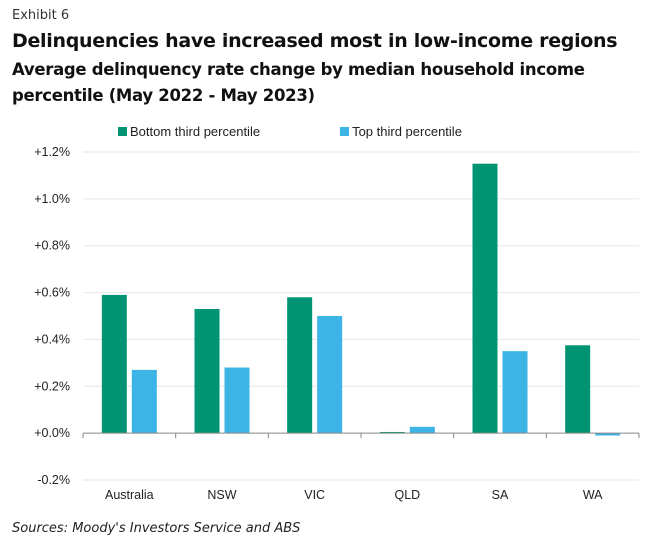 The image size is (658, 544). I want to click on legend-item-bottom: Bottom third percentile, so click(189, 131).